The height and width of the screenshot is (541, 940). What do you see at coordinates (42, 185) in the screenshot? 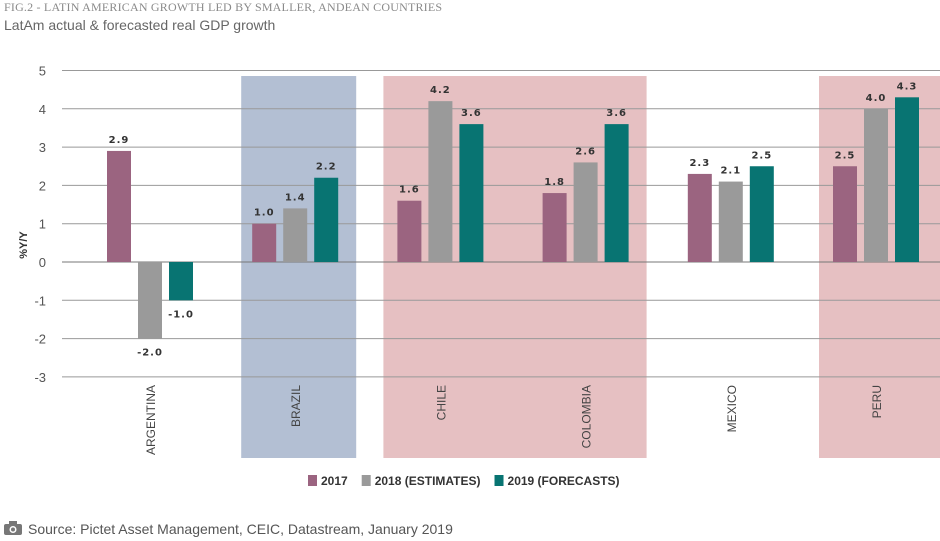
I see `y-tick-label: 2` at bounding box center [42, 185].